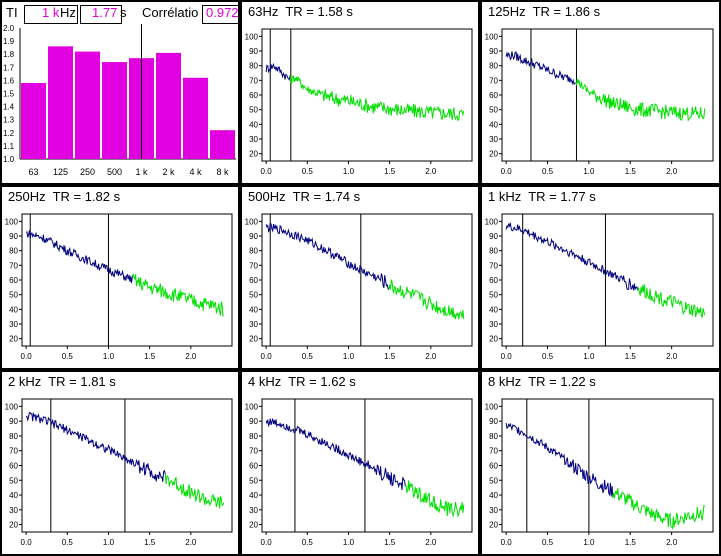  What do you see at coordinates (168, 105) in the screenshot?
I see `bar-2k` at bounding box center [168, 105].